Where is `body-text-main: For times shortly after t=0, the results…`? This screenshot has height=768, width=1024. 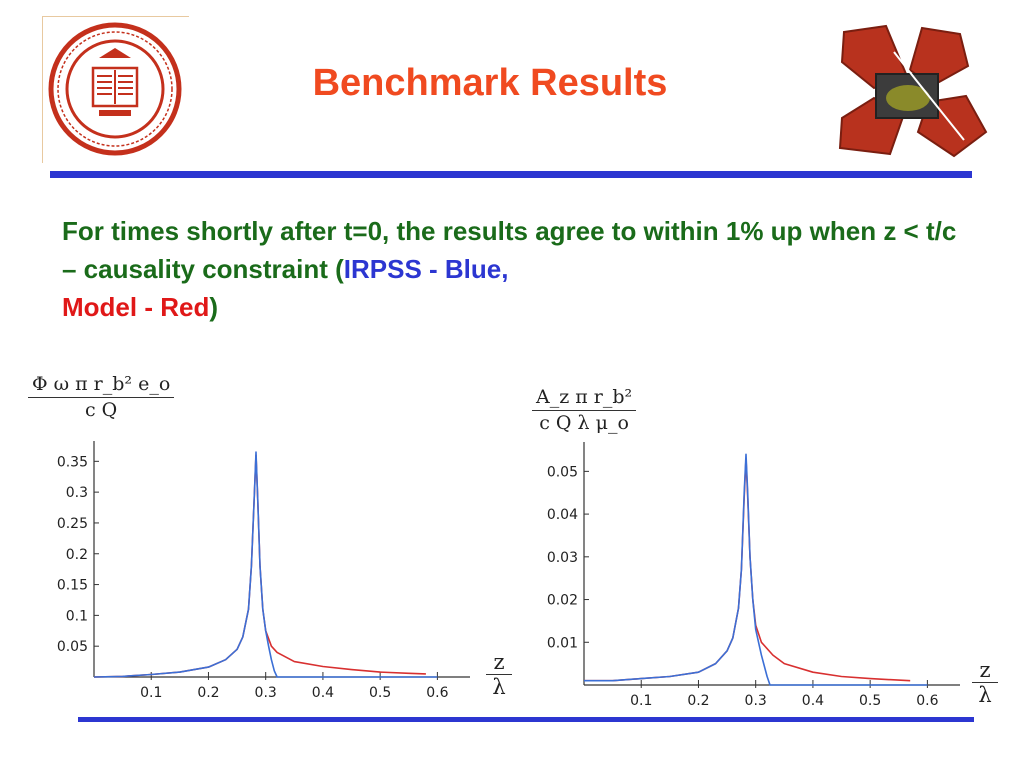
body-text-main: For times shortly after t=0, the results… is located at coordinates (509, 250).